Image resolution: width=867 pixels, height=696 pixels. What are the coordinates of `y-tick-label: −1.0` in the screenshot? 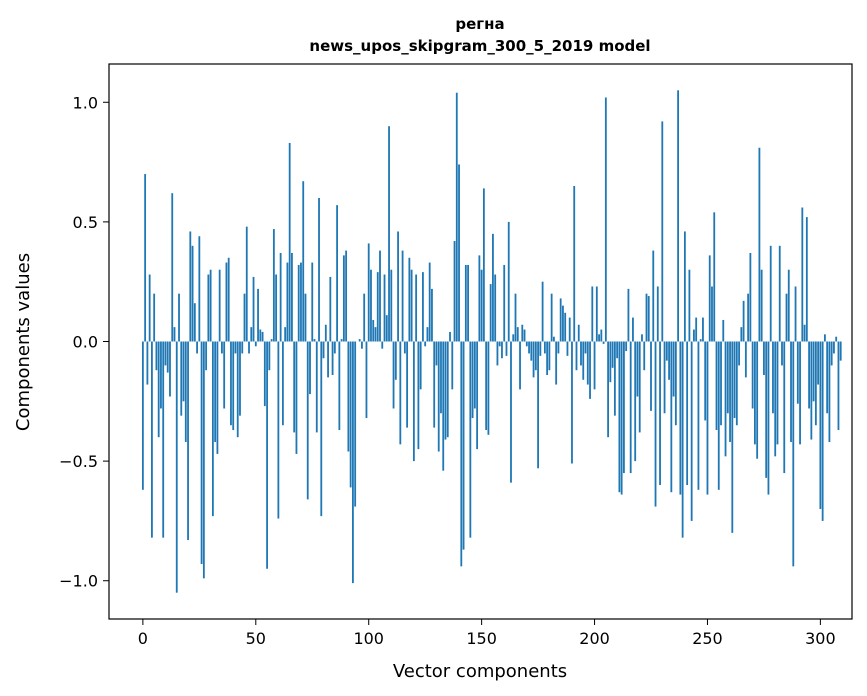 It's located at (78, 581).